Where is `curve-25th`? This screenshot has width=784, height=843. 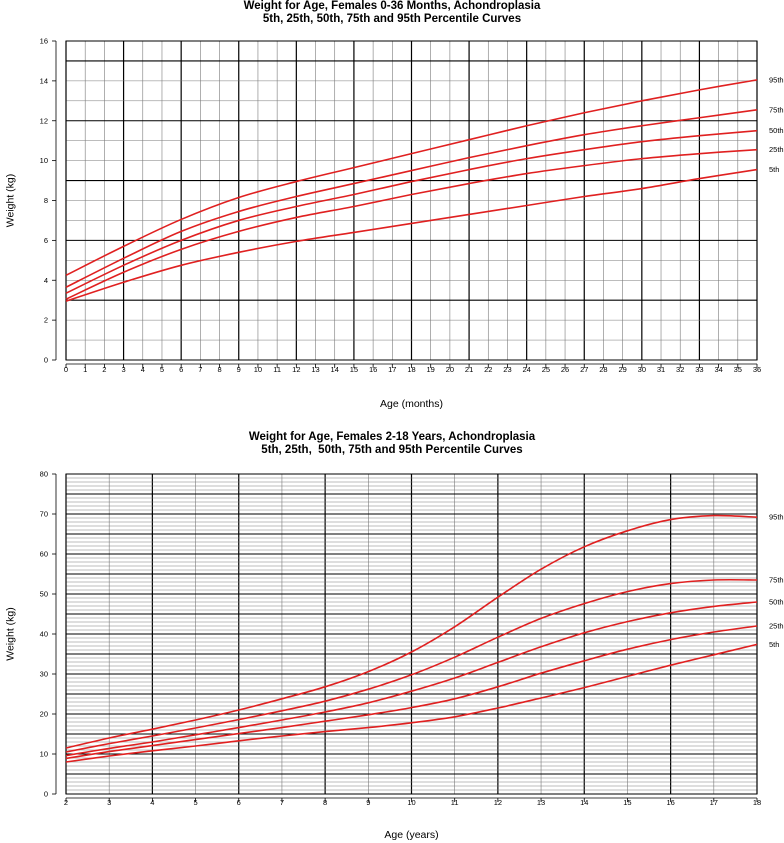
curve-25th is located at coordinates (411, 692).